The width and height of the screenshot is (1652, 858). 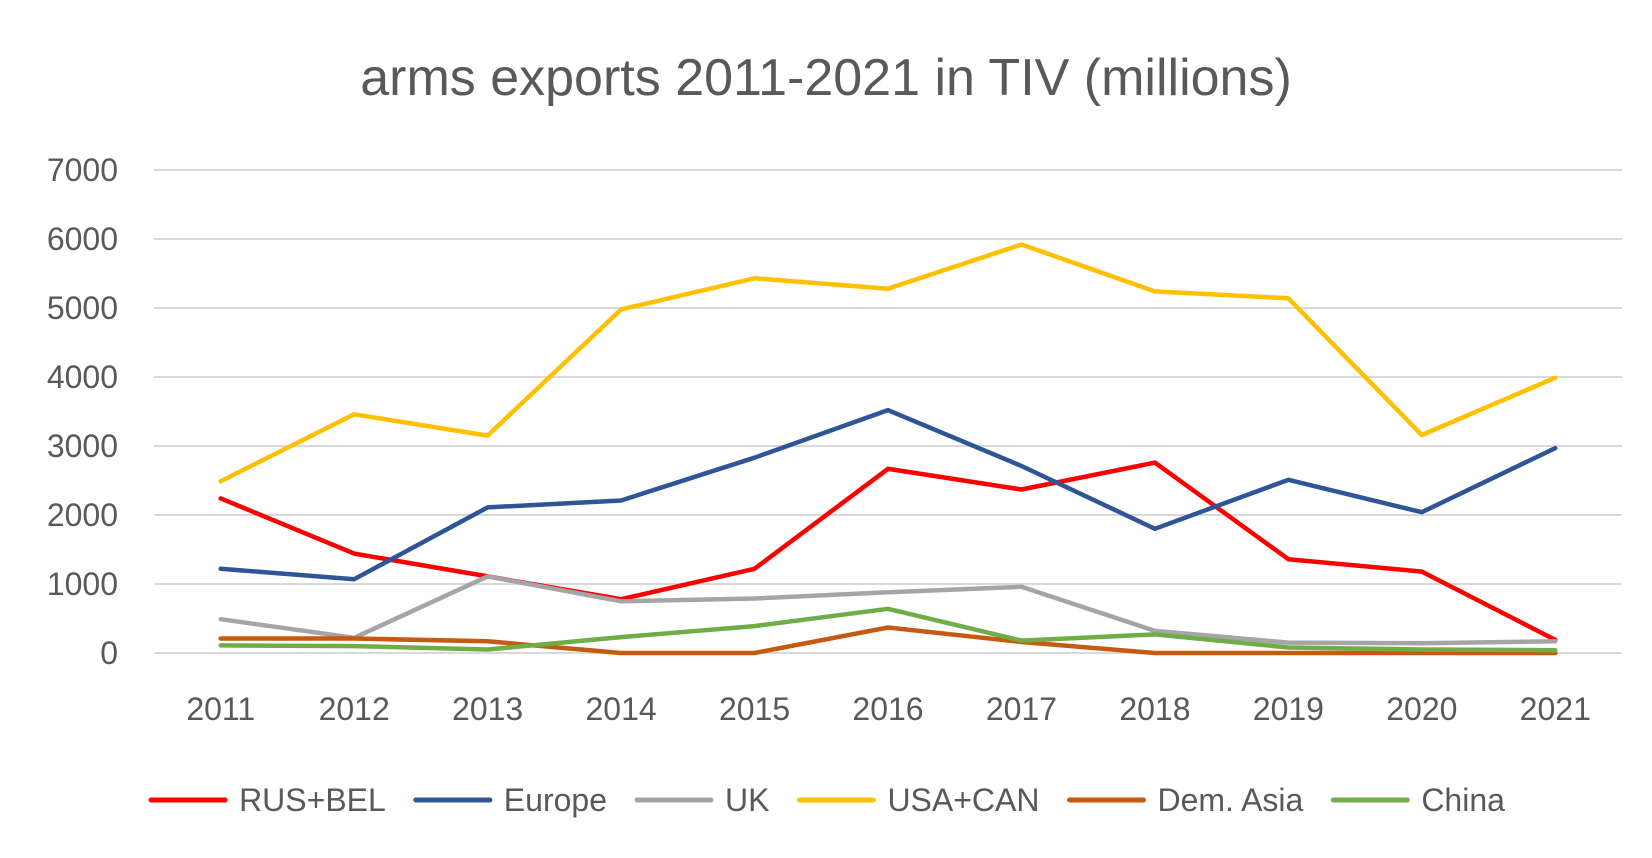 I want to click on y-tick-label: 6000, so click(x=82, y=239).